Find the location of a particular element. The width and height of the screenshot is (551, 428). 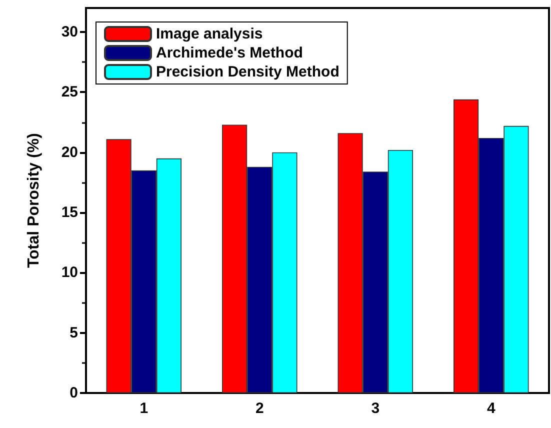

legend-label: Precision Density Method is located at coordinates (248, 72).